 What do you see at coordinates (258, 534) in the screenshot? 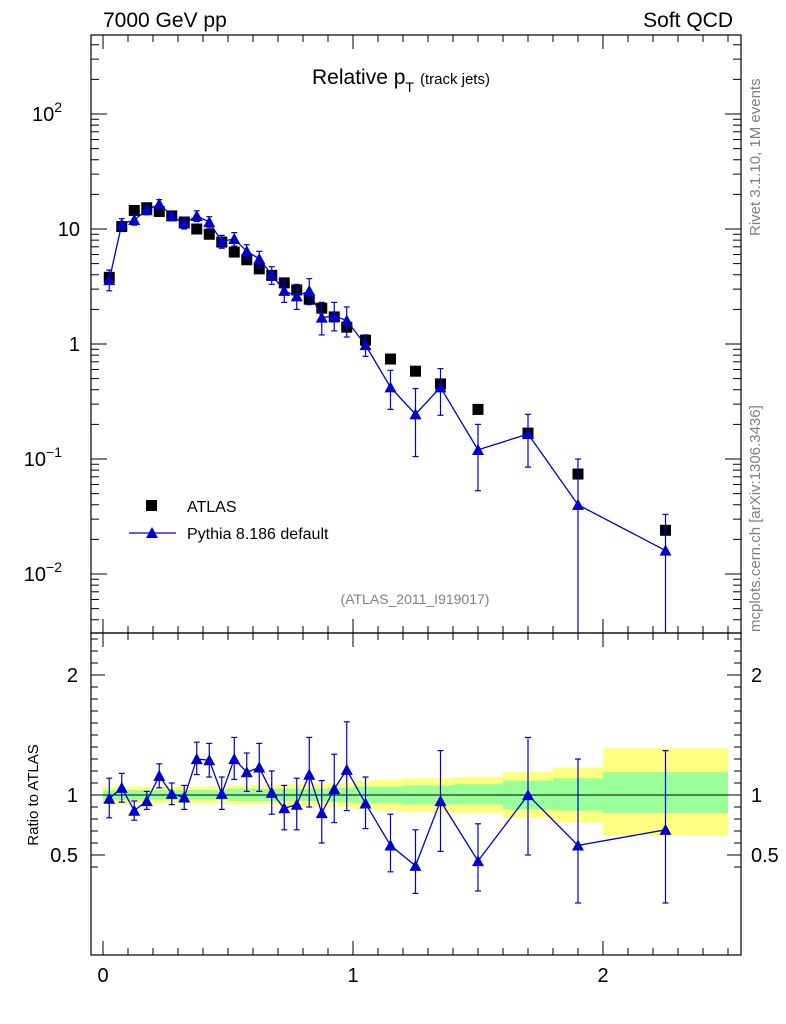
I see `legend-label-pythia: Pythia 8.186 default` at bounding box center [258, 534].